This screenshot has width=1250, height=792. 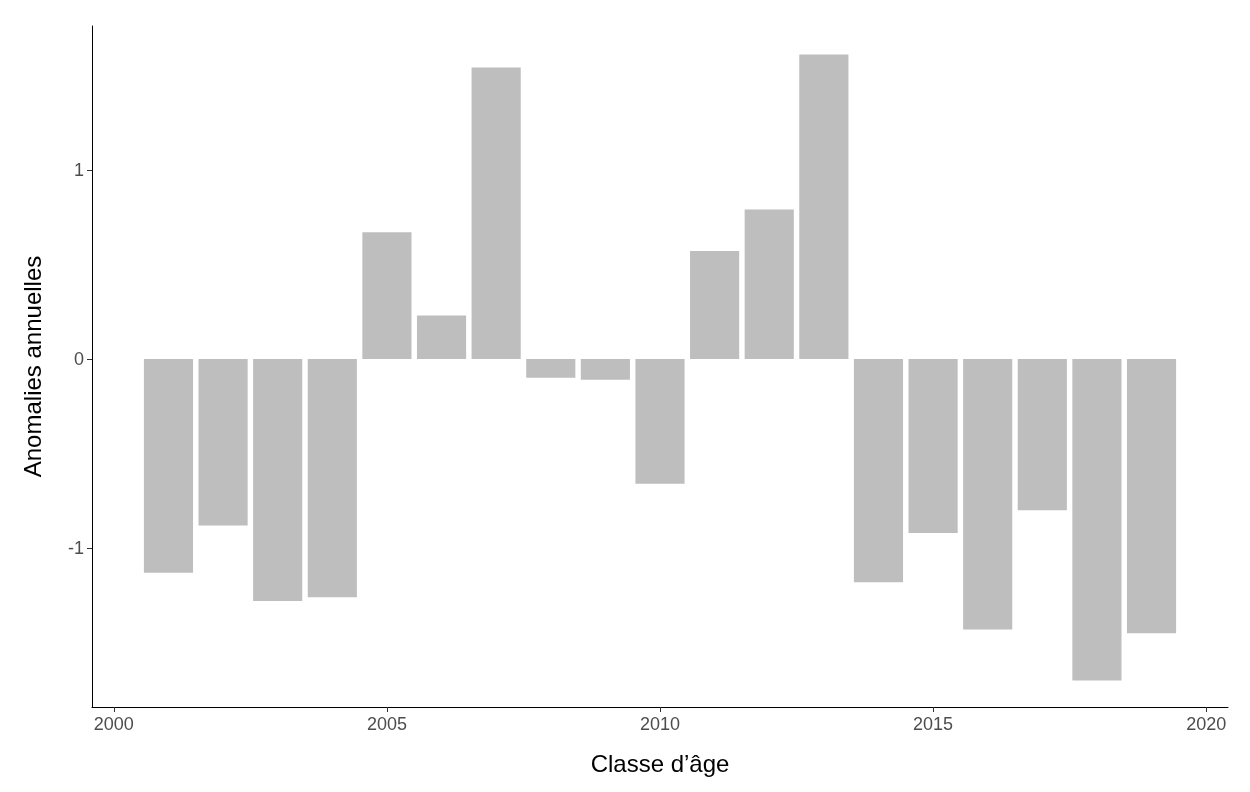 I want to click on x-tick-label: 2005, so click(x=386, y=724).